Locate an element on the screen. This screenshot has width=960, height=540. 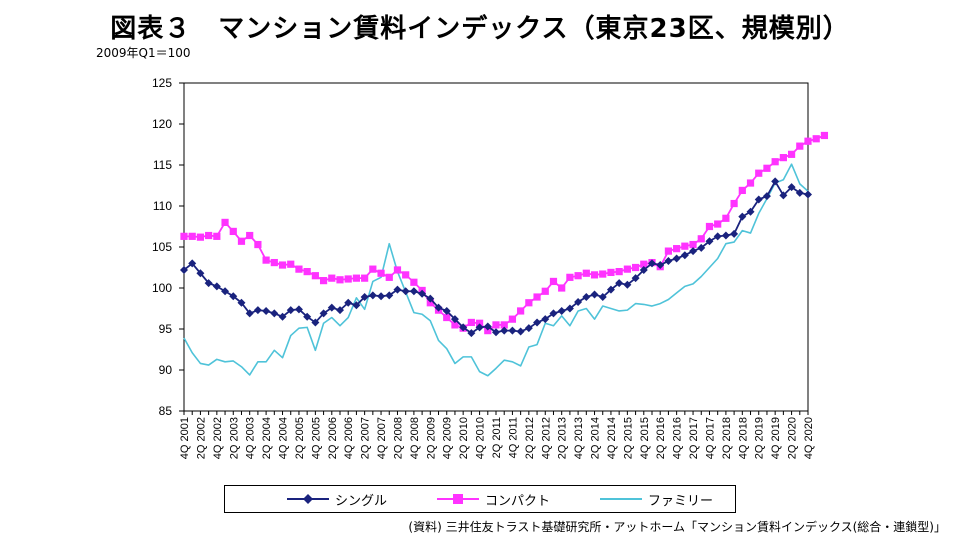
x-tick-label: 4Q 2018 is located at coordinates (743, 438).